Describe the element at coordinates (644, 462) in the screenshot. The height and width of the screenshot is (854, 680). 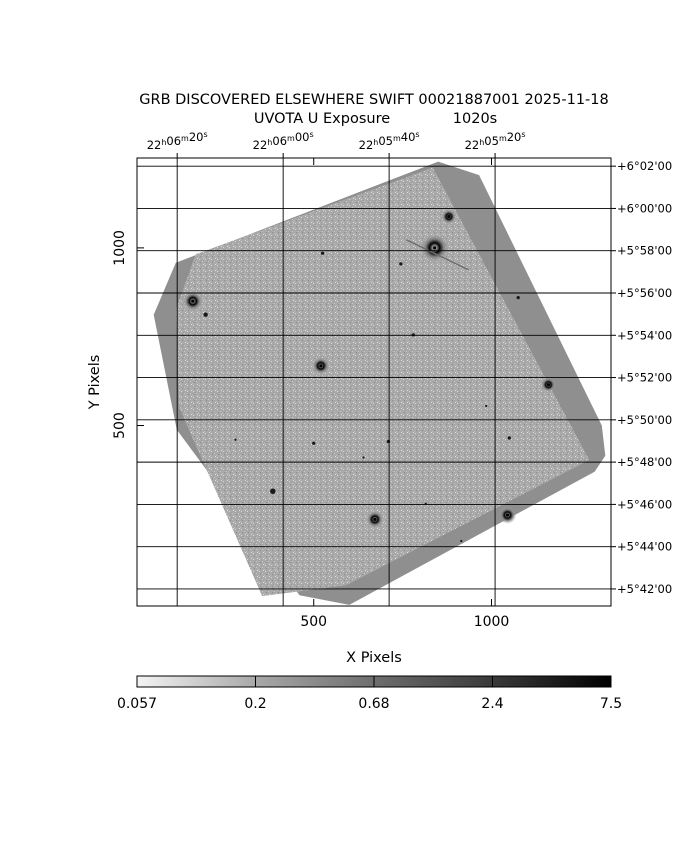
I see `dec-tick-label: +5°48'00` at that location.